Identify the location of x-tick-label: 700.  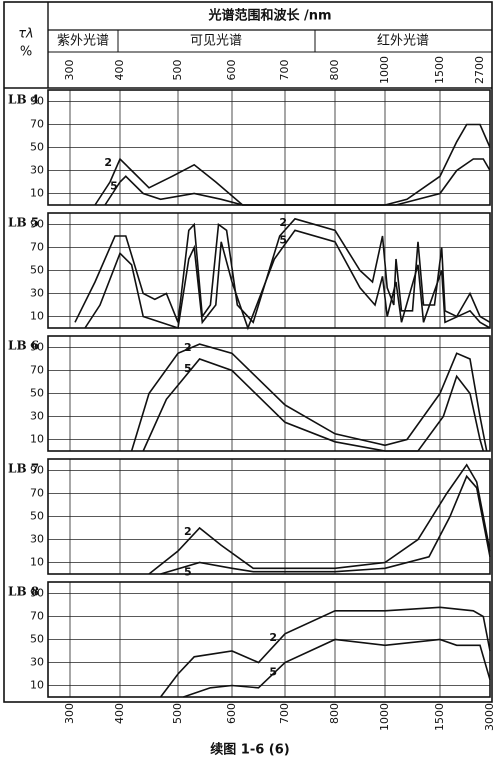
(284, 713).